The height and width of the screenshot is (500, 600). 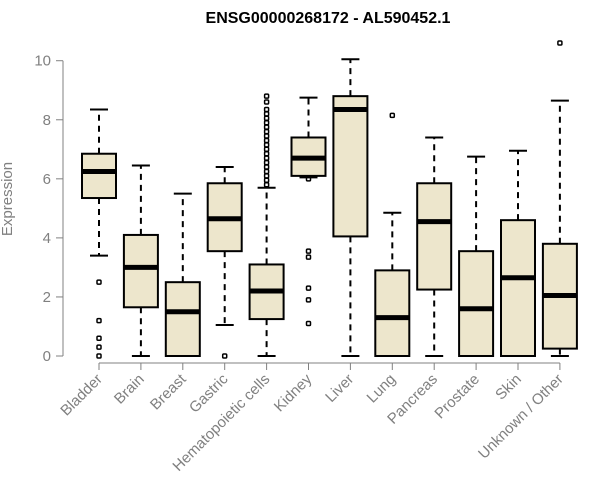 What do you see at coordinates (42, 61) in the screenshot?
I see `y-tick-label: 10` at bounding box center [42, 61].